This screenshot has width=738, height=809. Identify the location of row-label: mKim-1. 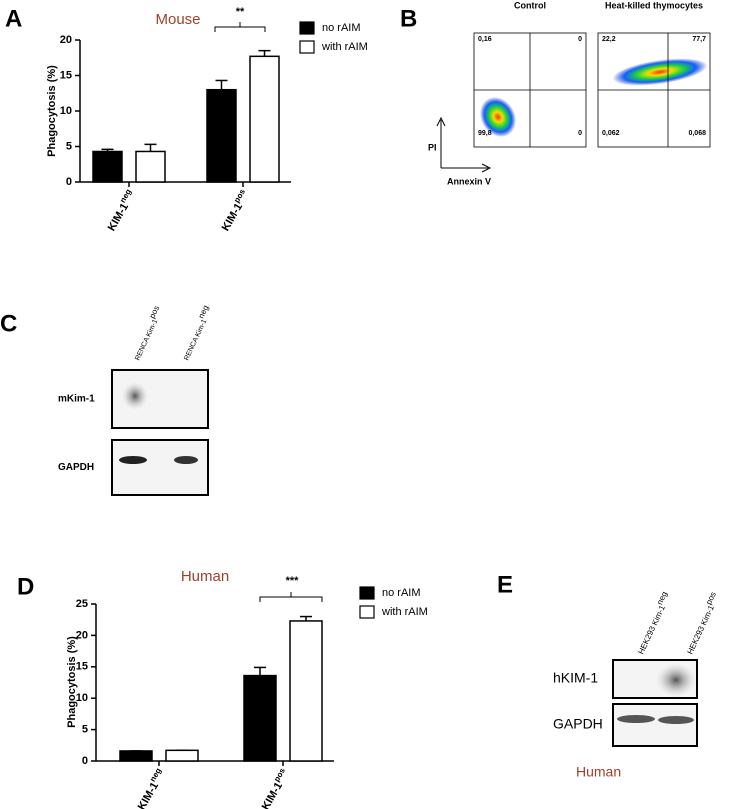
(76, 399).